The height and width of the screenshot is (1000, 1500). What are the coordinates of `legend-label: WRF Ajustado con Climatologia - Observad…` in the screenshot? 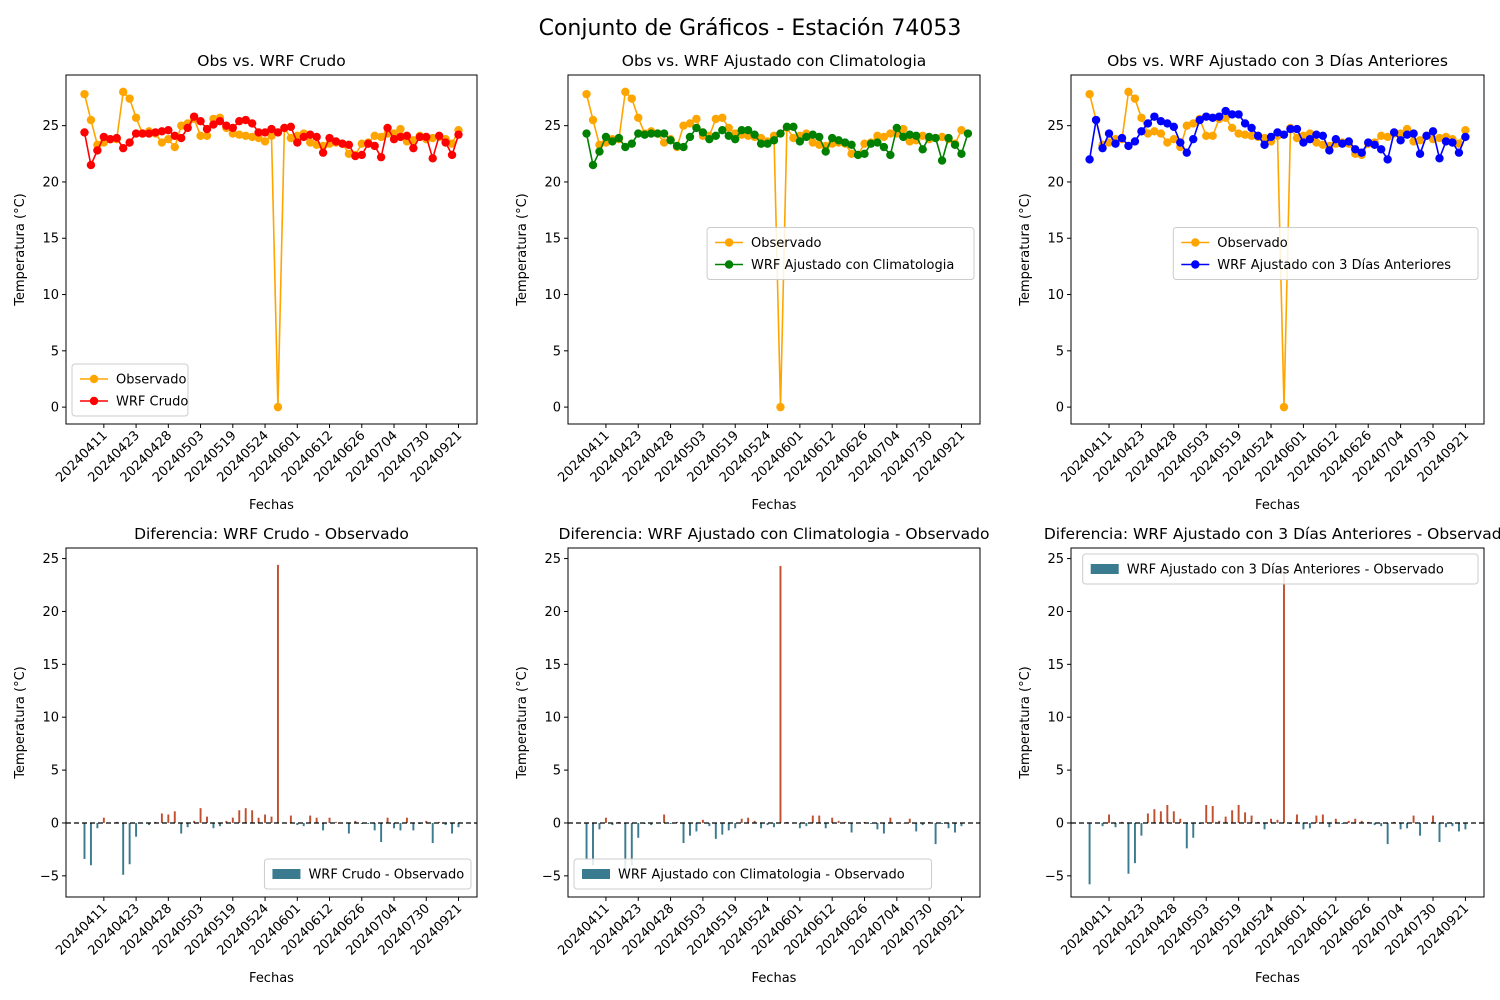 It's located at (761, 875).